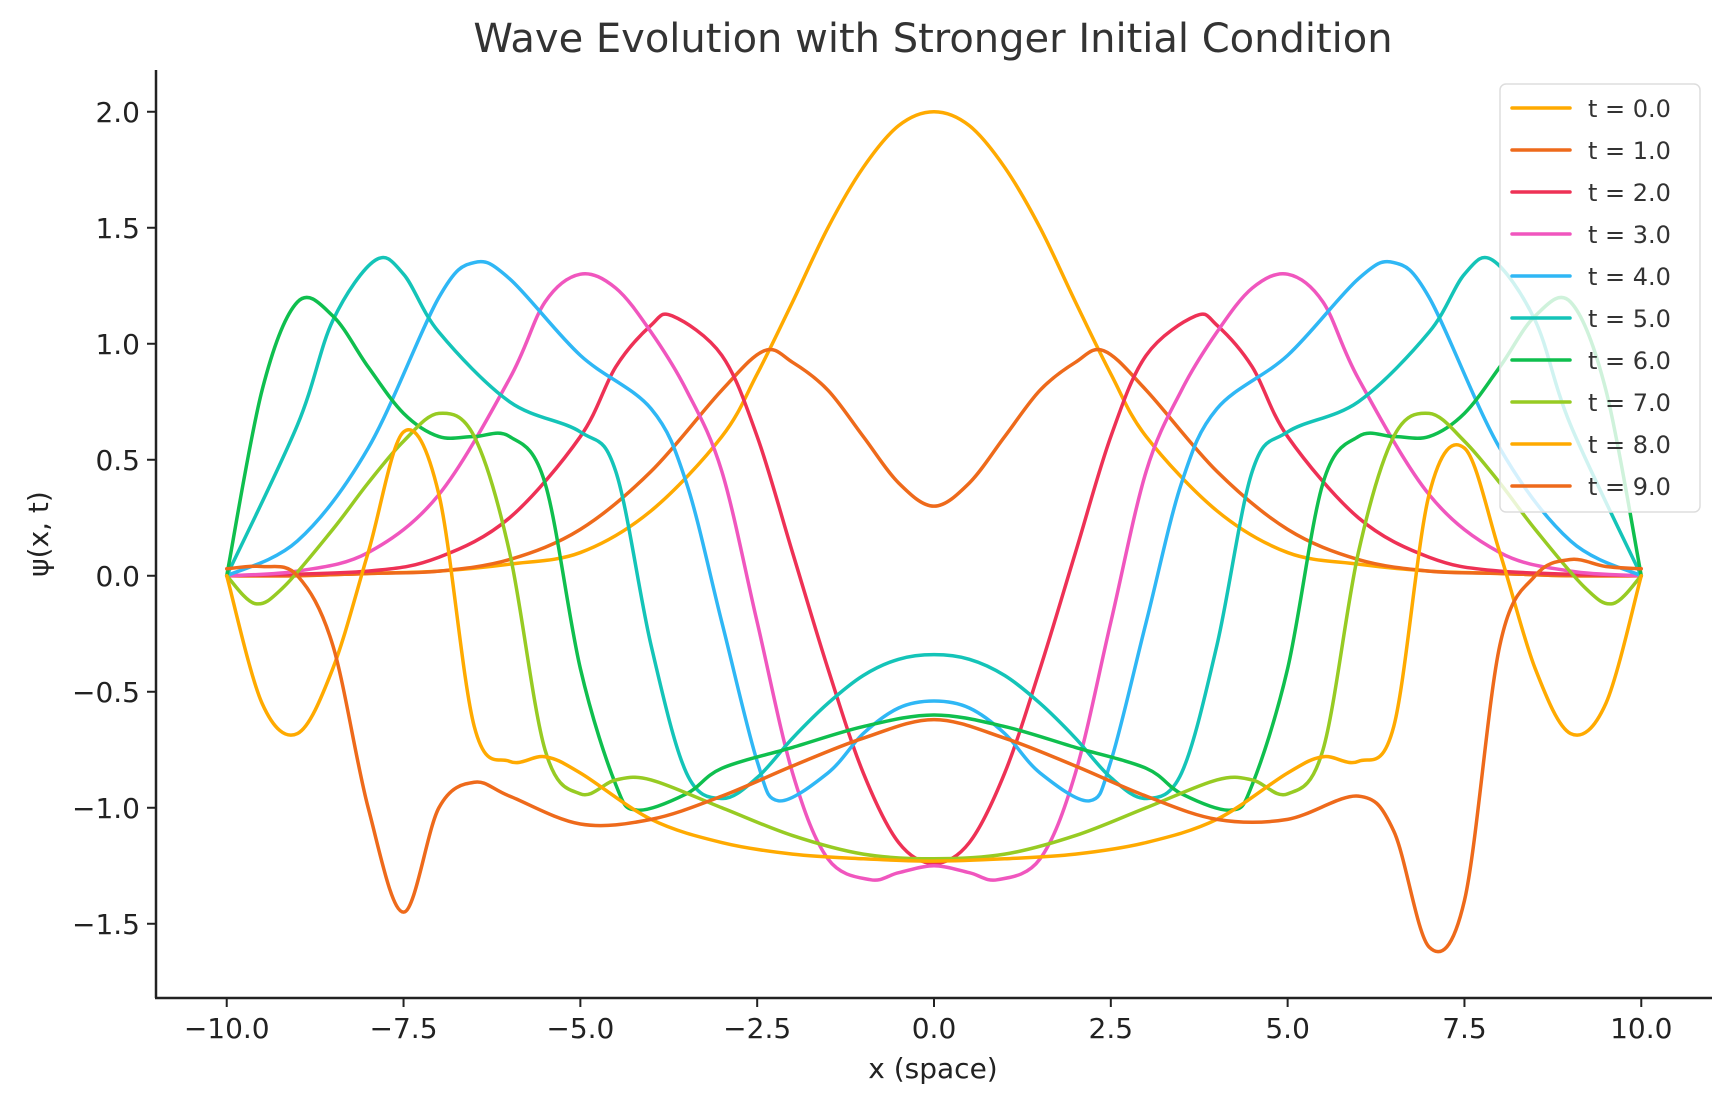  Describe the element at coordinates (117, 228) in the screenshot. I see `y-tick-label: 1.5` at that location.